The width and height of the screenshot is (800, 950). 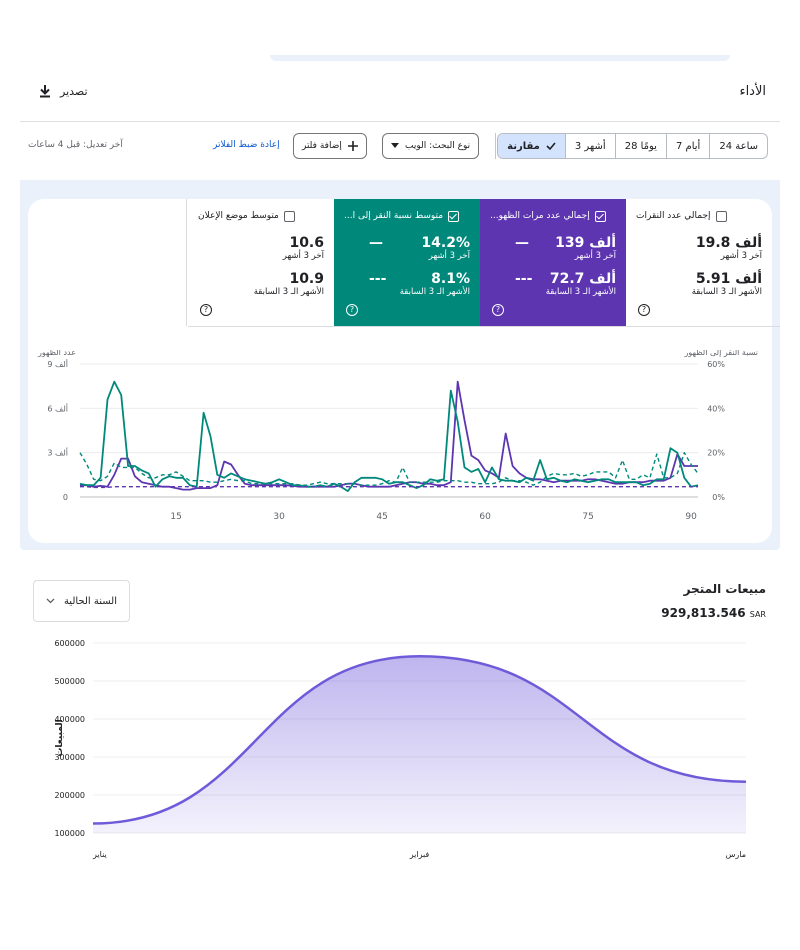 What do you see at coordinates (69, 833) in the screenshot?
I see `y-tick-label: 100000` at bounding box center [69, 833].